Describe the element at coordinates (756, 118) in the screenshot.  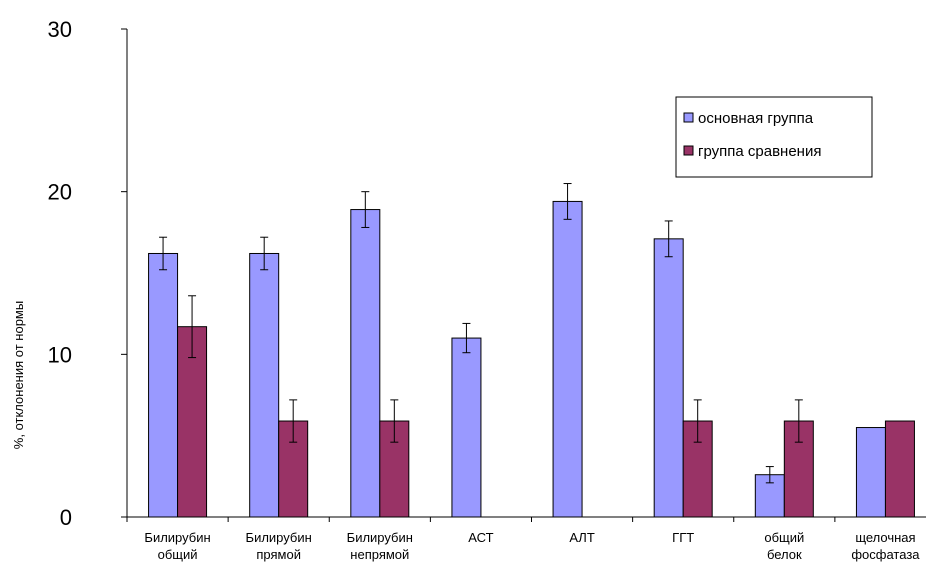
I see `legend-label: основная группа` at that location.